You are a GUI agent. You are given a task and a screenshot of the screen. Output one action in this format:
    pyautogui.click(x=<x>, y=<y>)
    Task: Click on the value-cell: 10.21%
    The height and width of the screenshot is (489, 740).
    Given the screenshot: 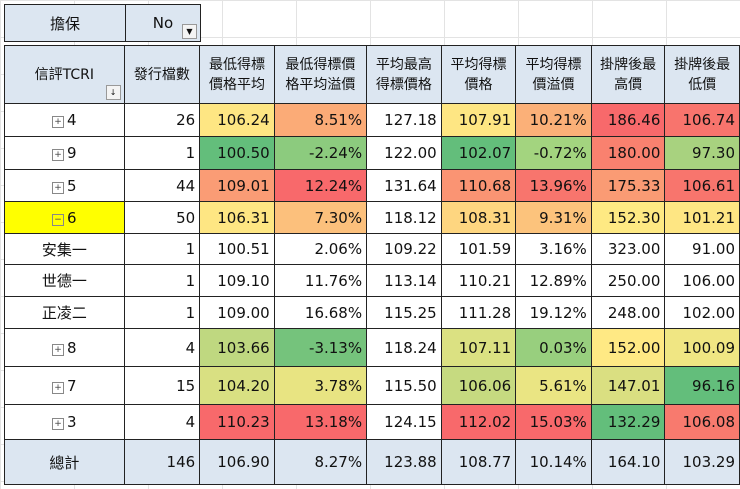 What is the action you would take?
    pyautogui.click(x=553, y=120)
    